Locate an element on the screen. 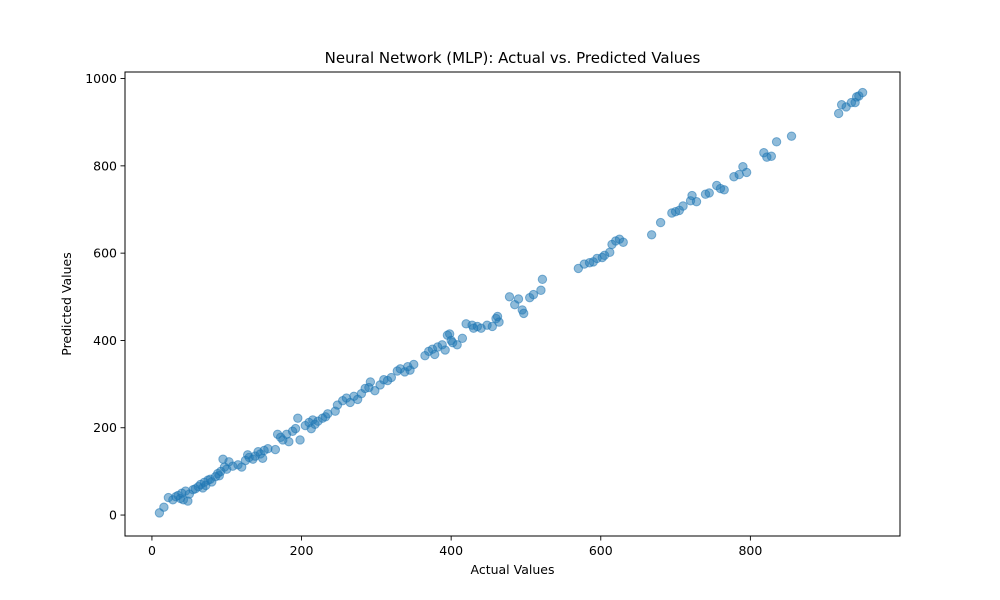 This screenshot has width=1000, height=600. y-tick-label: 0 is located at coordinates (113, 515).